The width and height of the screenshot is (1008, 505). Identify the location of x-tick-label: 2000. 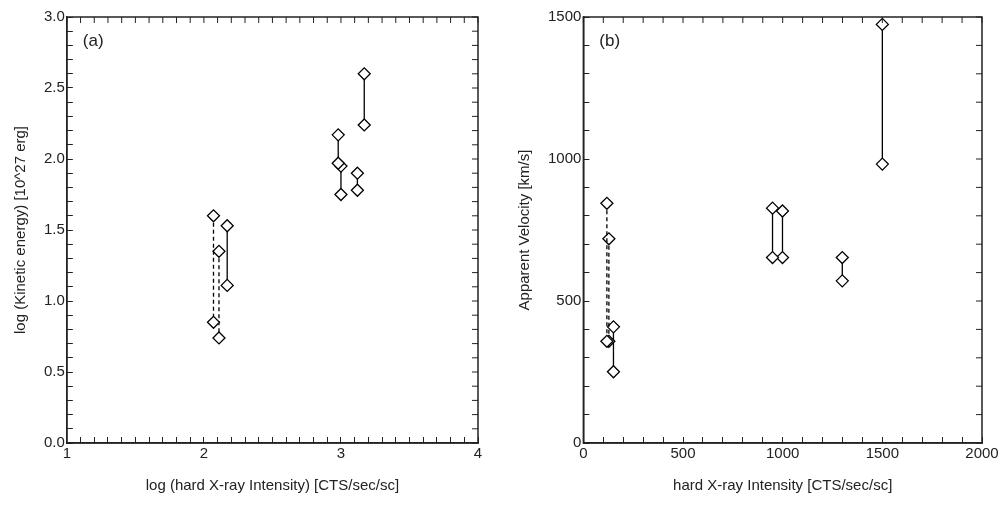
(982, 453).